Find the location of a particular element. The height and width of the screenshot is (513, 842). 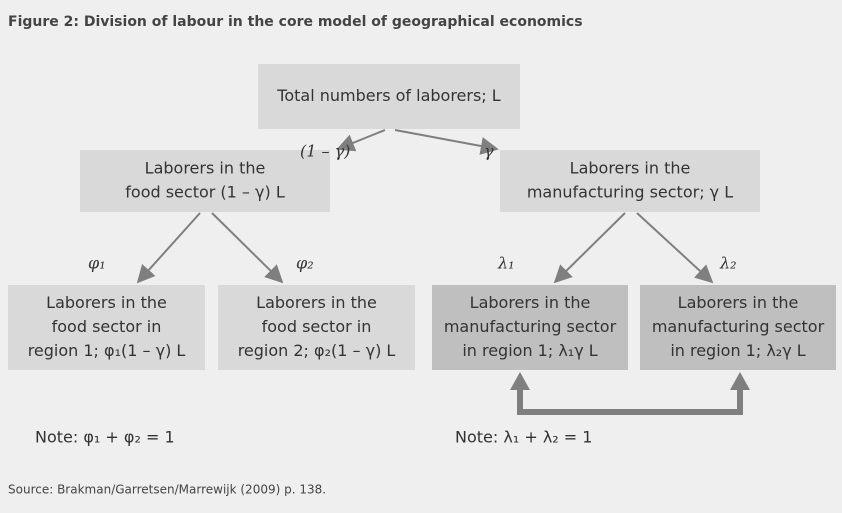

edge-label: φ₂ is located at coordinates (305, 263).